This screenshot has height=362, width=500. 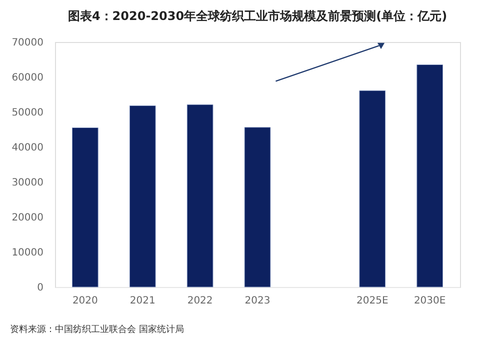 What do you see at coordinates (28, 78) in the screenshot?
I see `y-tick-label: 60000` at bounding box center [28, 78].